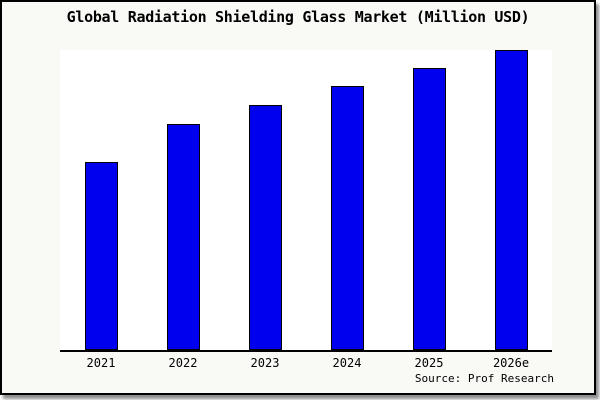 This screenshot has width=600, height=400. I want to click on x-tick-label-2026e: 2026e, so click(511, 363).